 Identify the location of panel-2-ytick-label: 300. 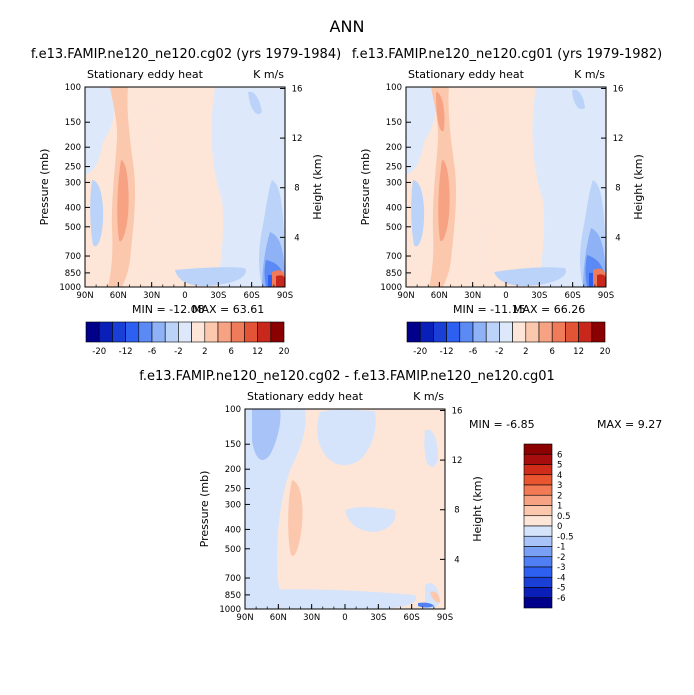
(394, 183).